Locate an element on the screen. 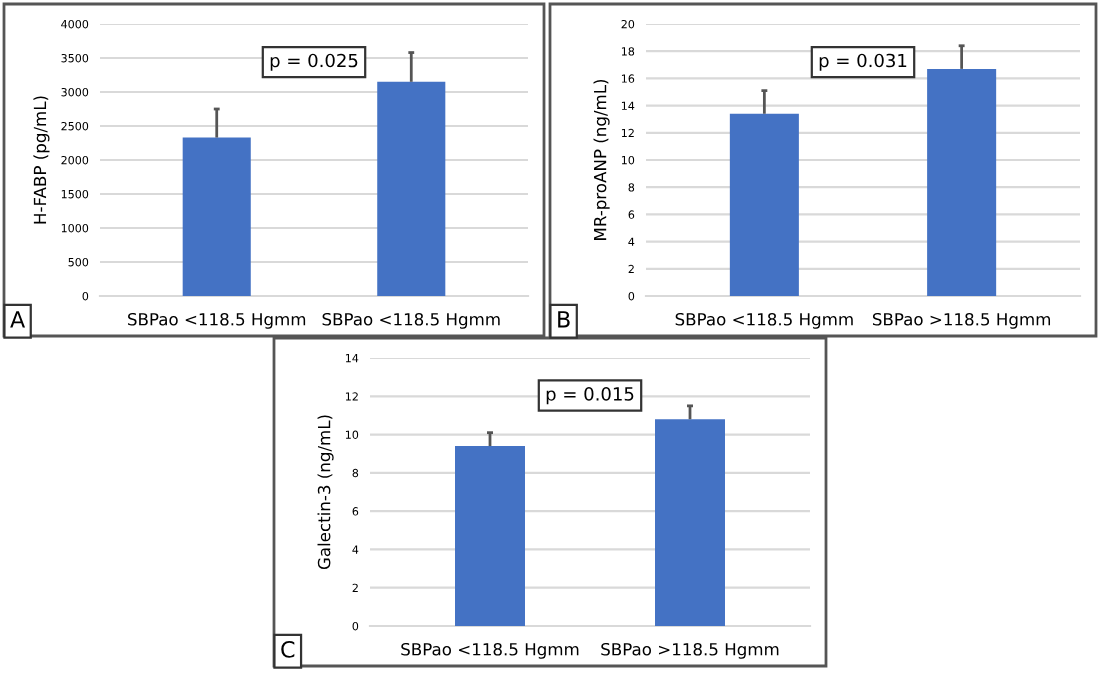 Image resolution: width=1100 pixels, height=674 pixels. annotation: p = 0.025 is located at coordinates (314, 62).